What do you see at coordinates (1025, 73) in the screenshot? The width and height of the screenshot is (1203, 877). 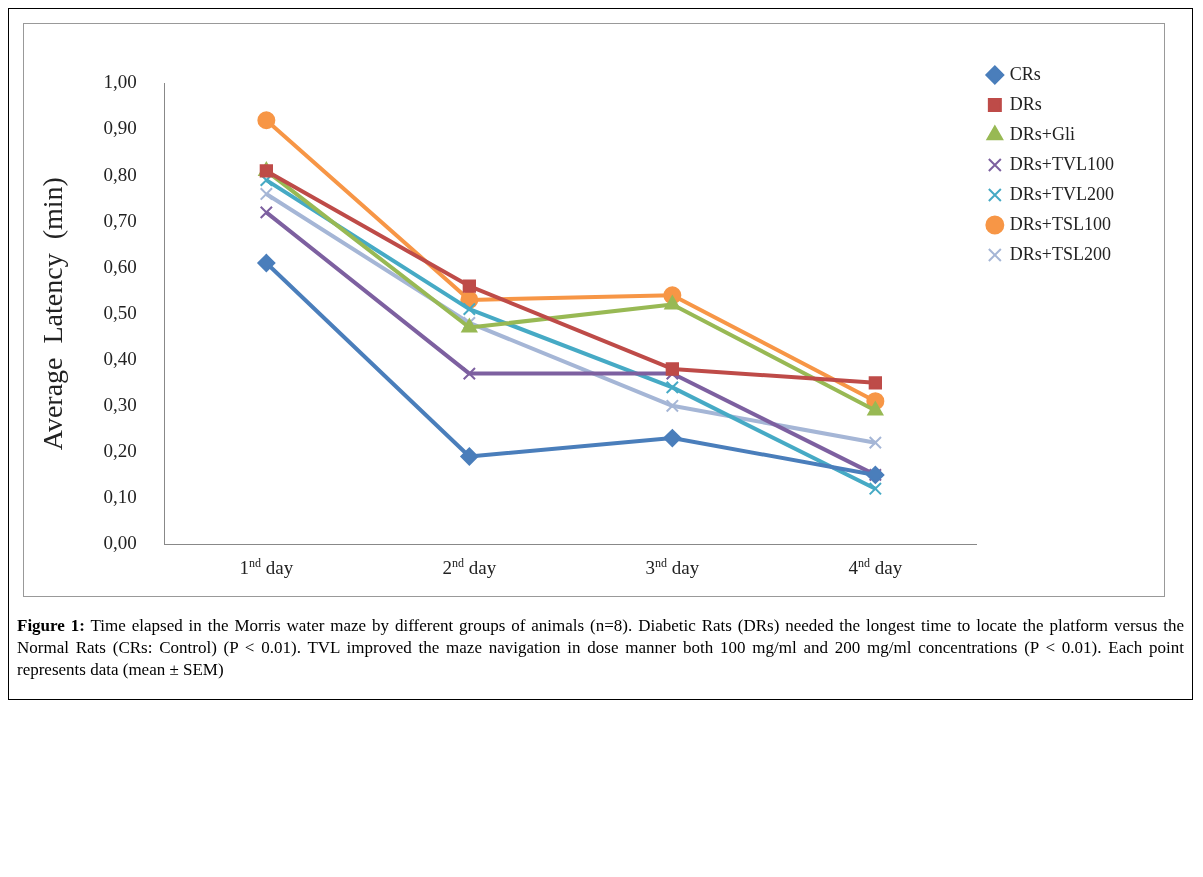 I see `legend-label: CRs` at bounding box center [1025, 73].